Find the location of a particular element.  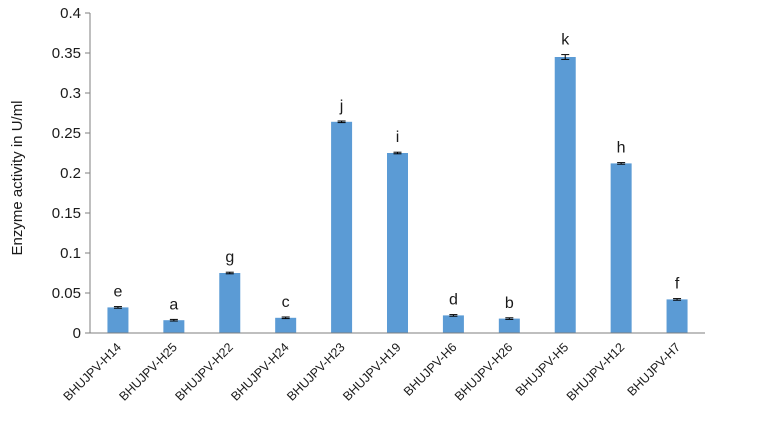

y-tick-label: 0.35 is located at coordinates (66, 53).